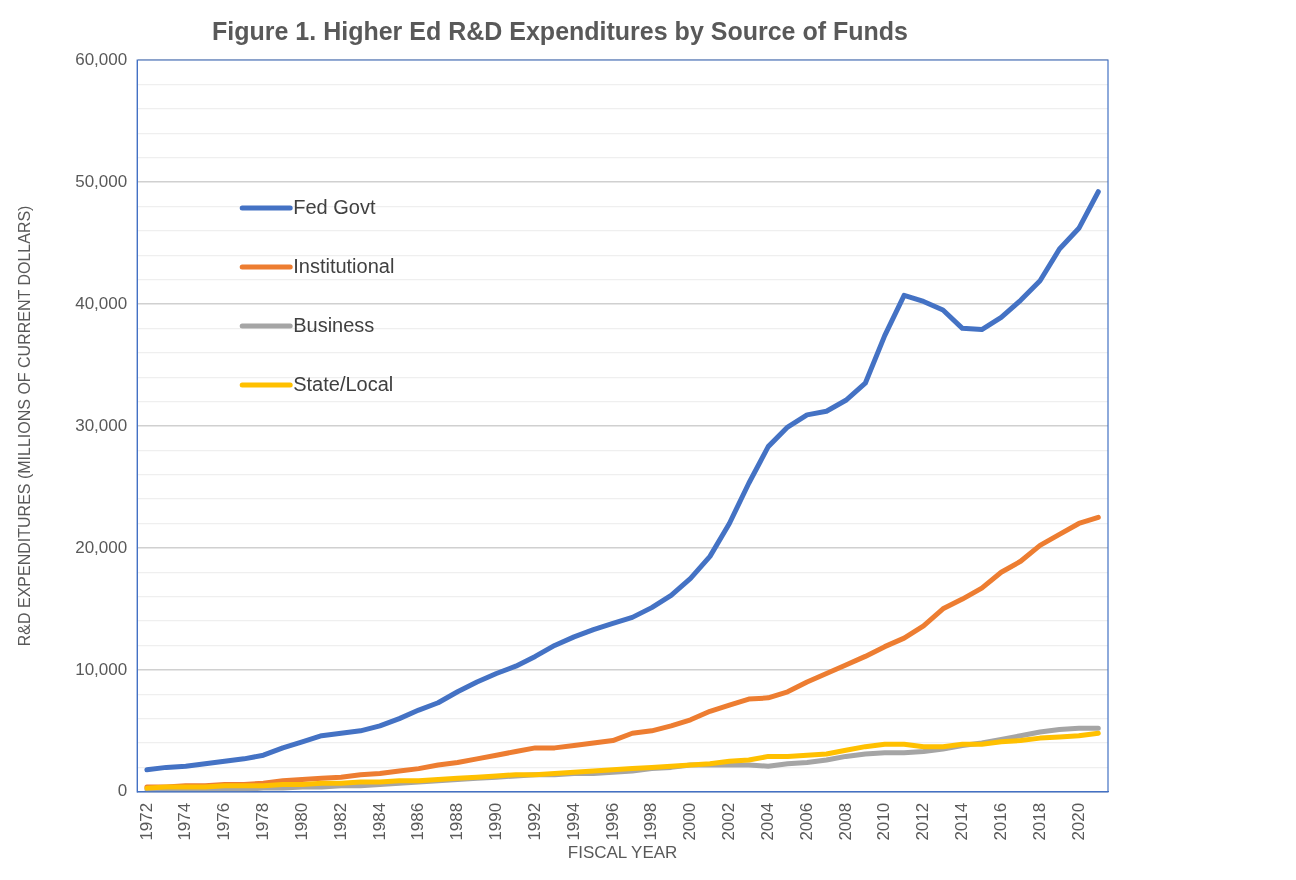  I want to click on x-tick-label: 1972, so click(146, 821).